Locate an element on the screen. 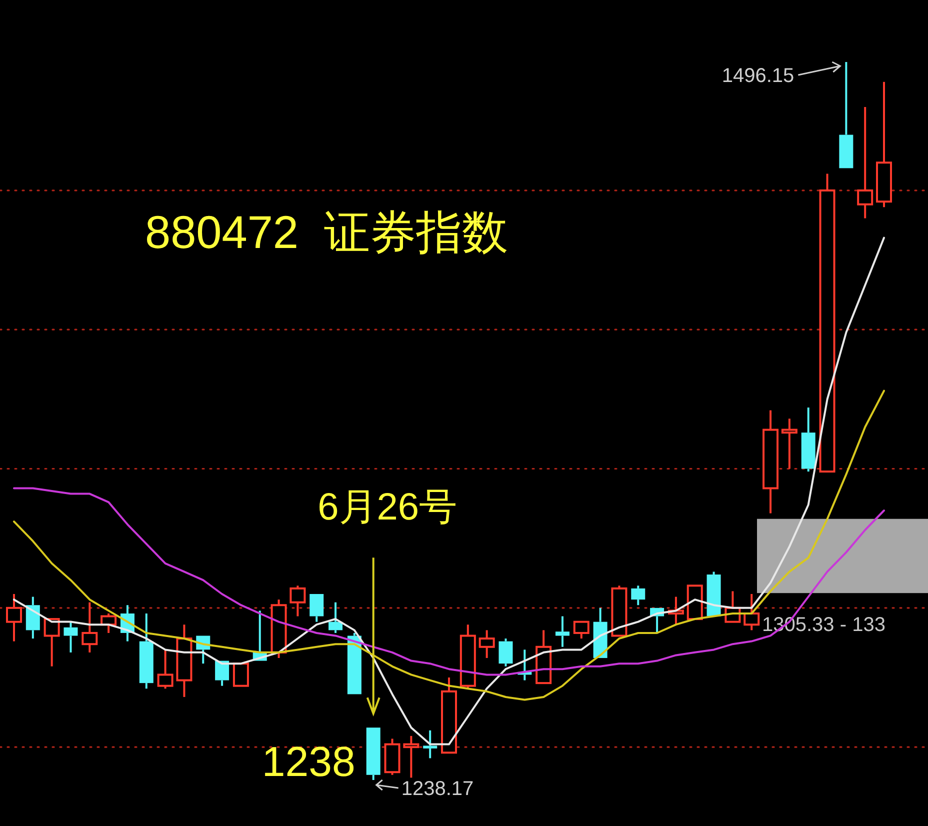  annotation: 1238.17 is located at coordinates (437, 789).